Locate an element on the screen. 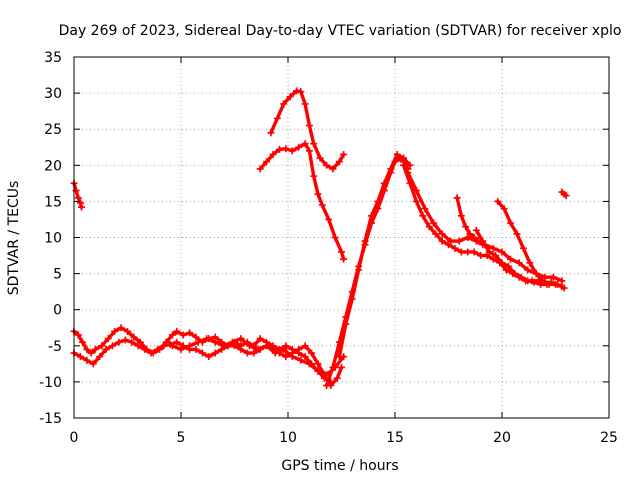 Image resolution: width=640 pixels, height=480 pixels. y-tick-label: -10 is located at coordinates (50, 383).